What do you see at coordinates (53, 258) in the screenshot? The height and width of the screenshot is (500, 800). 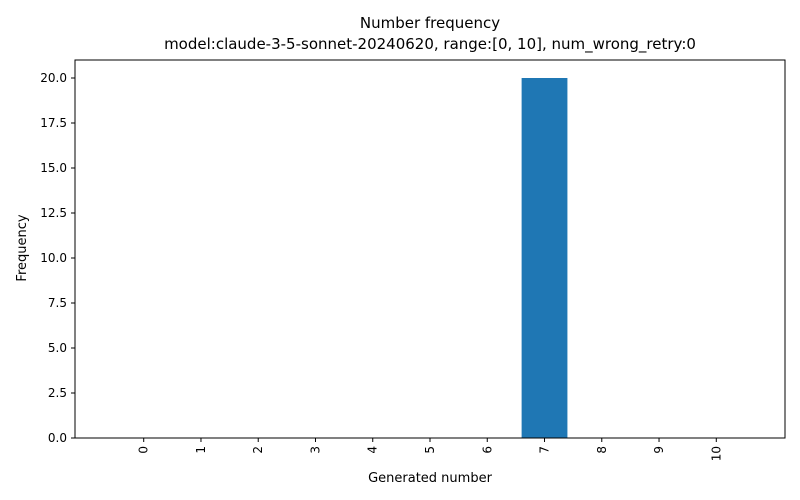 I see `y-tick-label: 10.0` at bounding box center [53, 258].